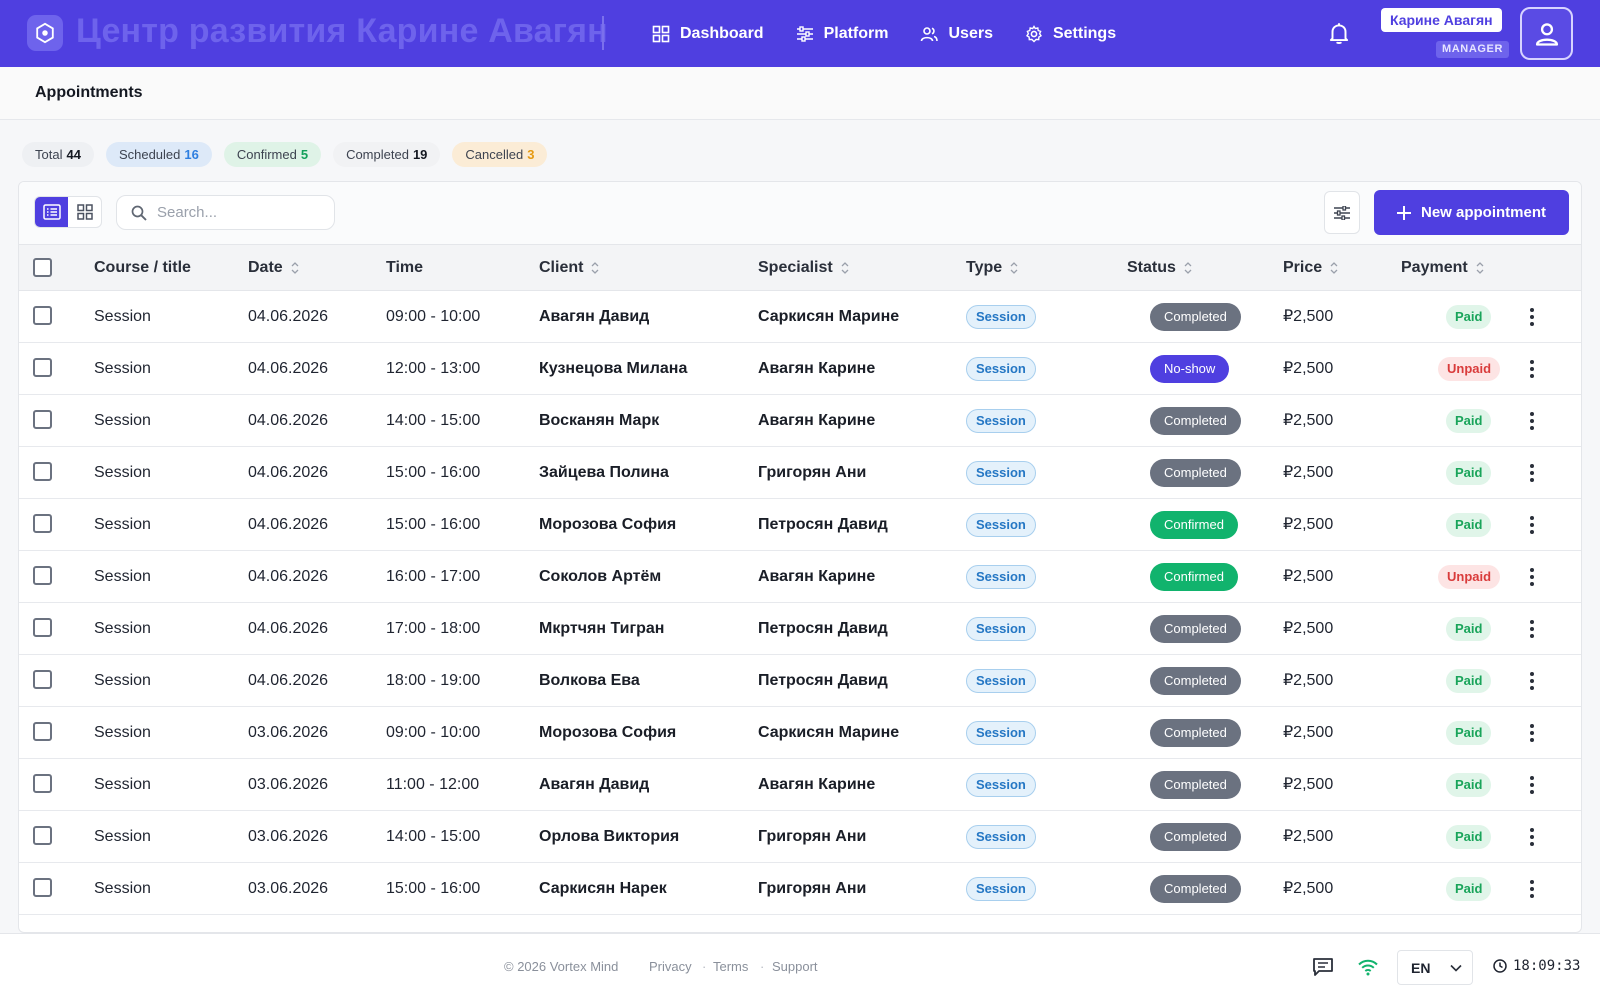 The width and height of the screenshot is (1600, 1000). I want to click on support-link: Support, so click(795, 966).